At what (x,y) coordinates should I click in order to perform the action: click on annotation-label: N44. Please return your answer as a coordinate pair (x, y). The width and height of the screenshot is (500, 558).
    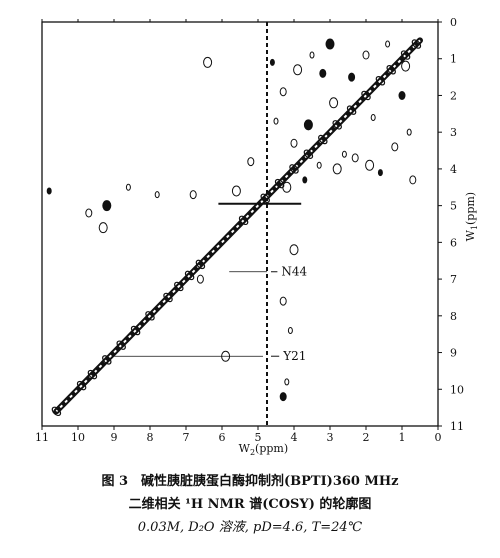
    Looking at the image, I should click on (294, 272).